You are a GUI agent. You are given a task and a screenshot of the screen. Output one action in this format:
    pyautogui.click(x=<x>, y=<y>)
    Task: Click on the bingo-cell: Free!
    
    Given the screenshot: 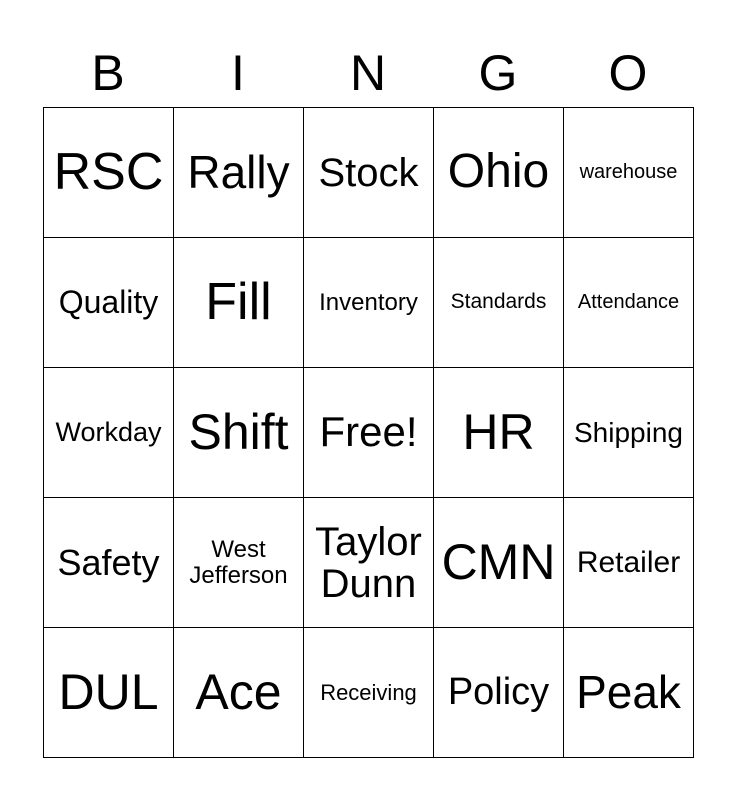 What is the action you would take?
    pyautogui.click(x=369, y=433)
    